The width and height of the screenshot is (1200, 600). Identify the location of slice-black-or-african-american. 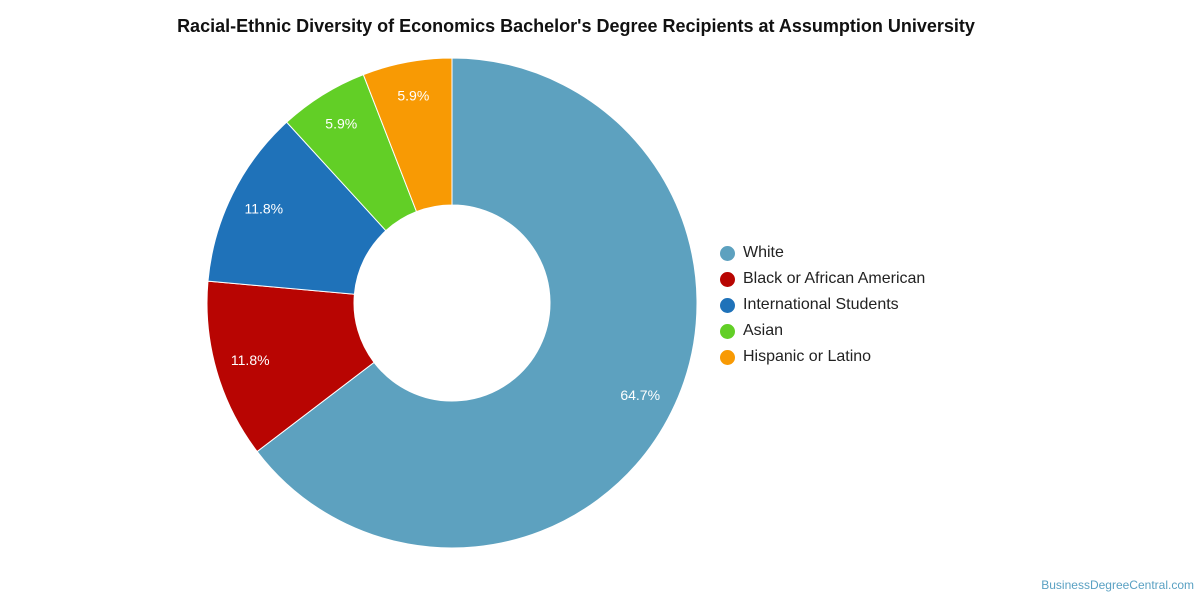
(290, 366).